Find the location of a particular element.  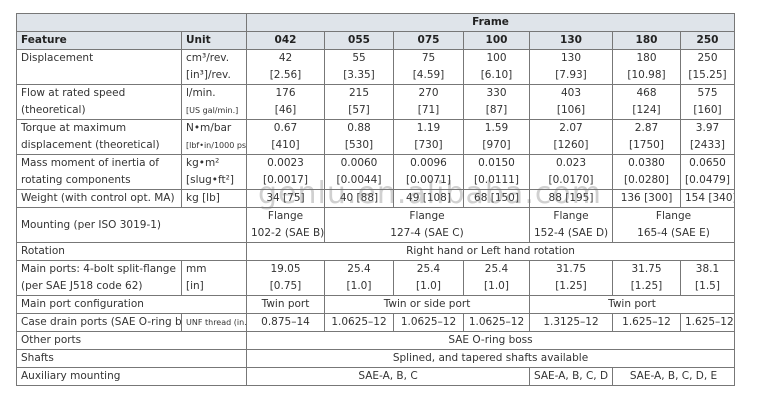

value-cell: 136 [300] is located at coordinates (646, 198).